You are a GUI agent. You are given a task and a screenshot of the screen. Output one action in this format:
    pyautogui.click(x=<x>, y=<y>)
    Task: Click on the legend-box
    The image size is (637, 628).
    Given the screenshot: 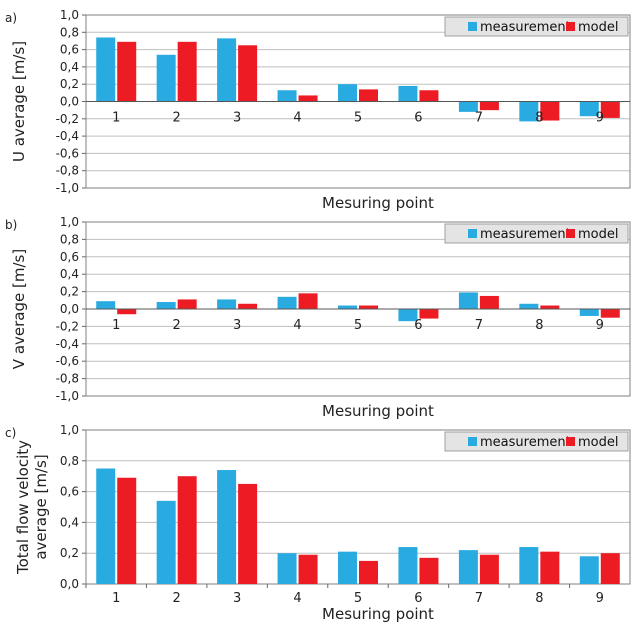 What is the action you would take?
    pyautogui.click(x=536, y=26)
    